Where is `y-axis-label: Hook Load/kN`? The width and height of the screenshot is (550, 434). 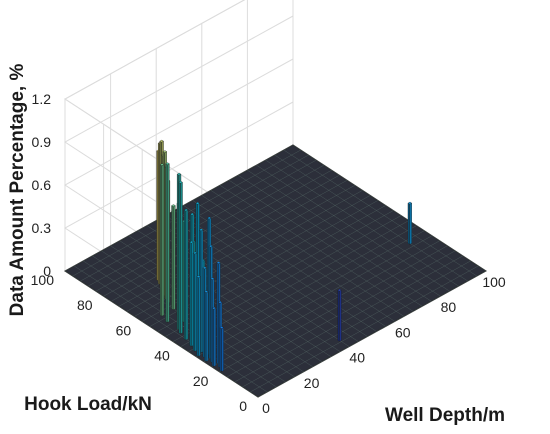 y-axis-label: Hook Load/kN is located at coordinates (88, 404).